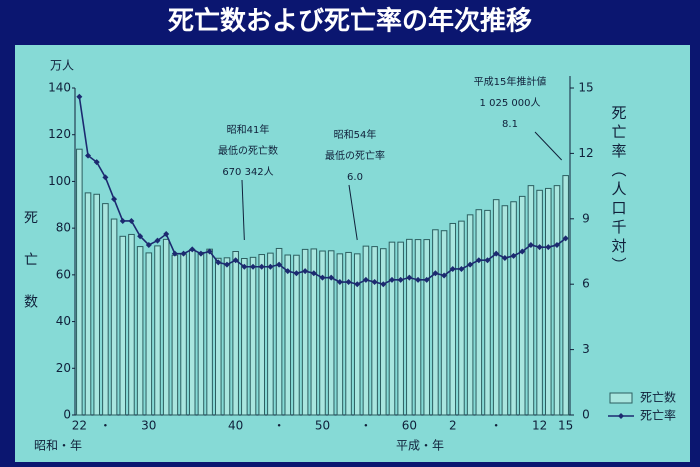 Image resolution: width=700 pixels, height=467 pixels. What do you see at coordinates (355, 177) in the screenshot?
I see `annotation: 6.0` at bounding box center [355, 177].